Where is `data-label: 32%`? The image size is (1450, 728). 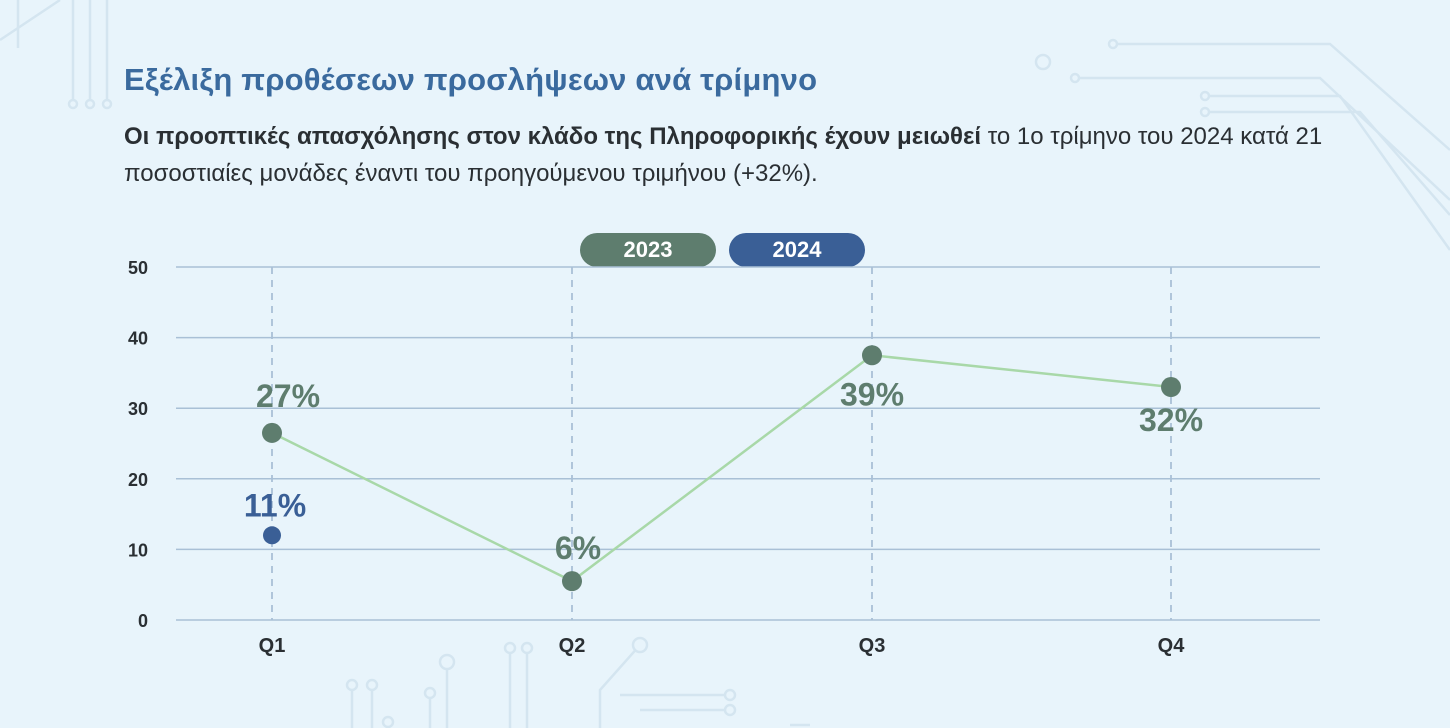 data-label: 32% is located at coordinates (1171, 420).